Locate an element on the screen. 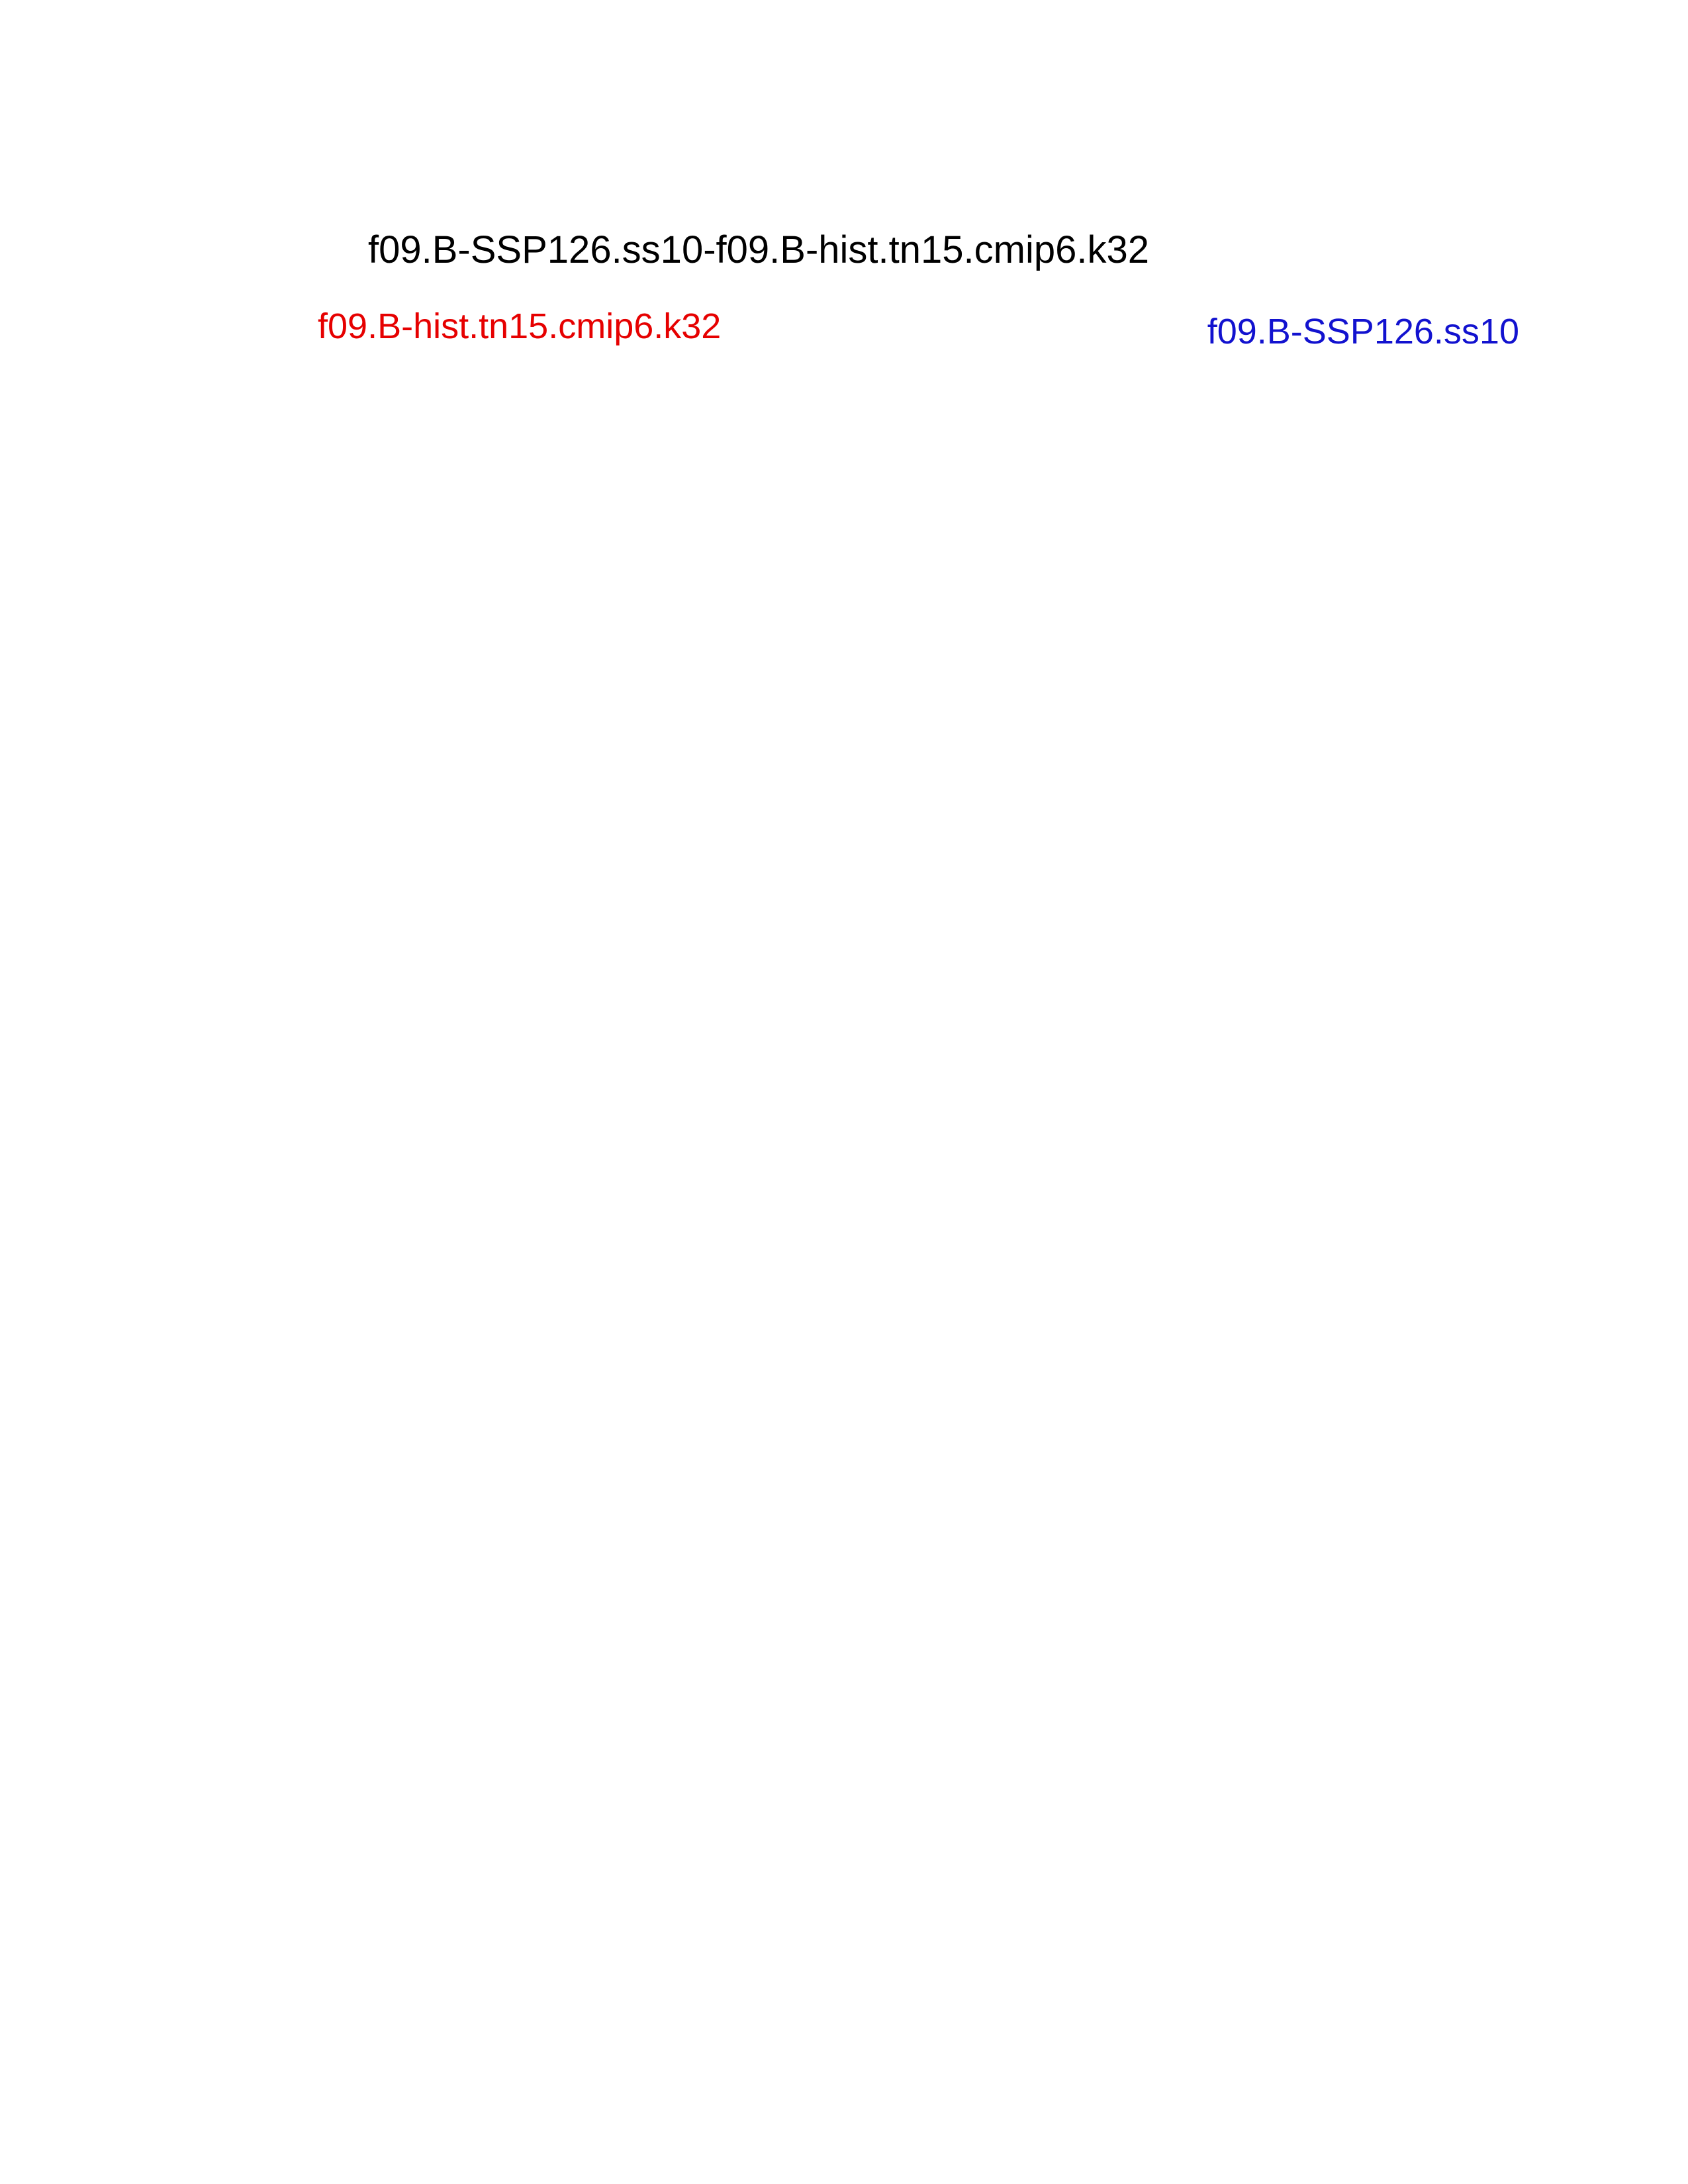 The width and height of the screenshot is (1688, 2184). legend-label-hist: f09.B-hist.tn15.cmip6.k32 is located at coordinates (520, 326).